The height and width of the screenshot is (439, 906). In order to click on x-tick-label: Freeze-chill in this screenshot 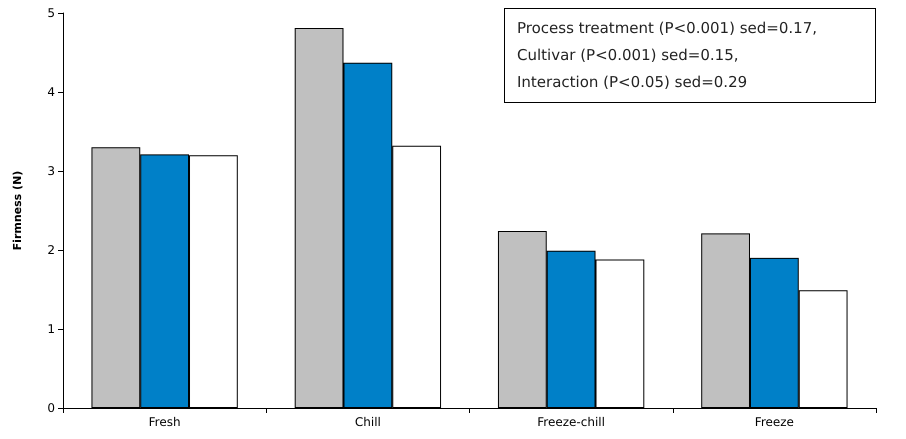, I will do `click(571, 422)`.